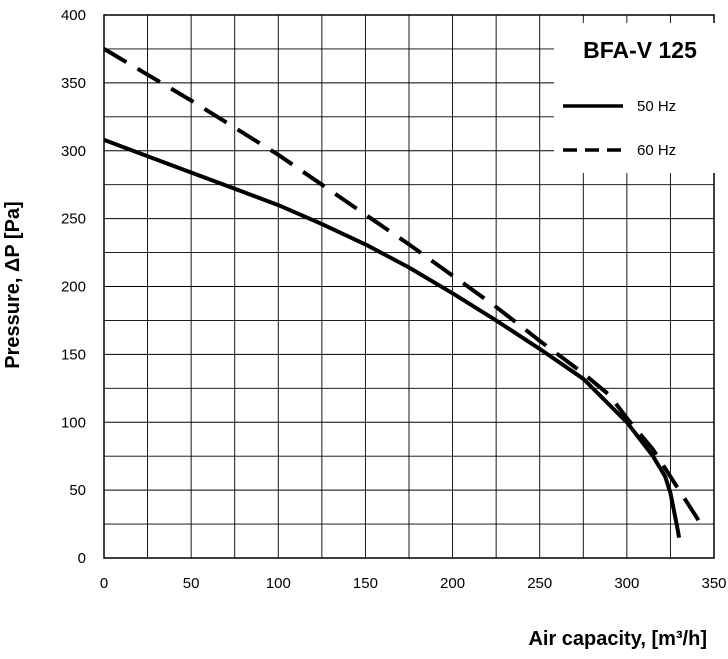 Image resolution: width=728 pixels, height=659 pixels. What do you see at coordinates (13, 284) in the screenshot?
I see `y-axis-title: Pressure, ΔP [Pa]` at bounding box center [13, 284].